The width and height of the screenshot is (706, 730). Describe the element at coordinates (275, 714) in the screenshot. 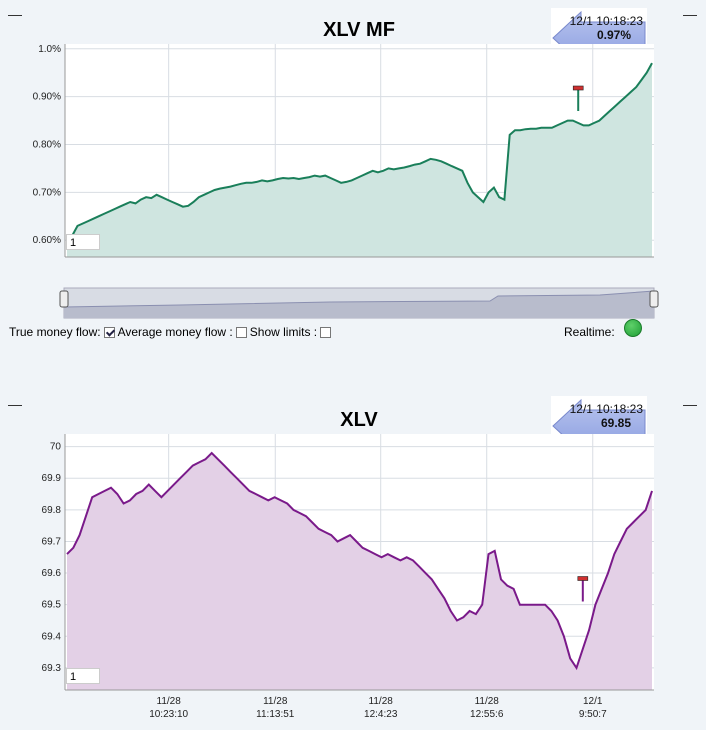

I see `x-tick-time: 11:13:51` at that location.